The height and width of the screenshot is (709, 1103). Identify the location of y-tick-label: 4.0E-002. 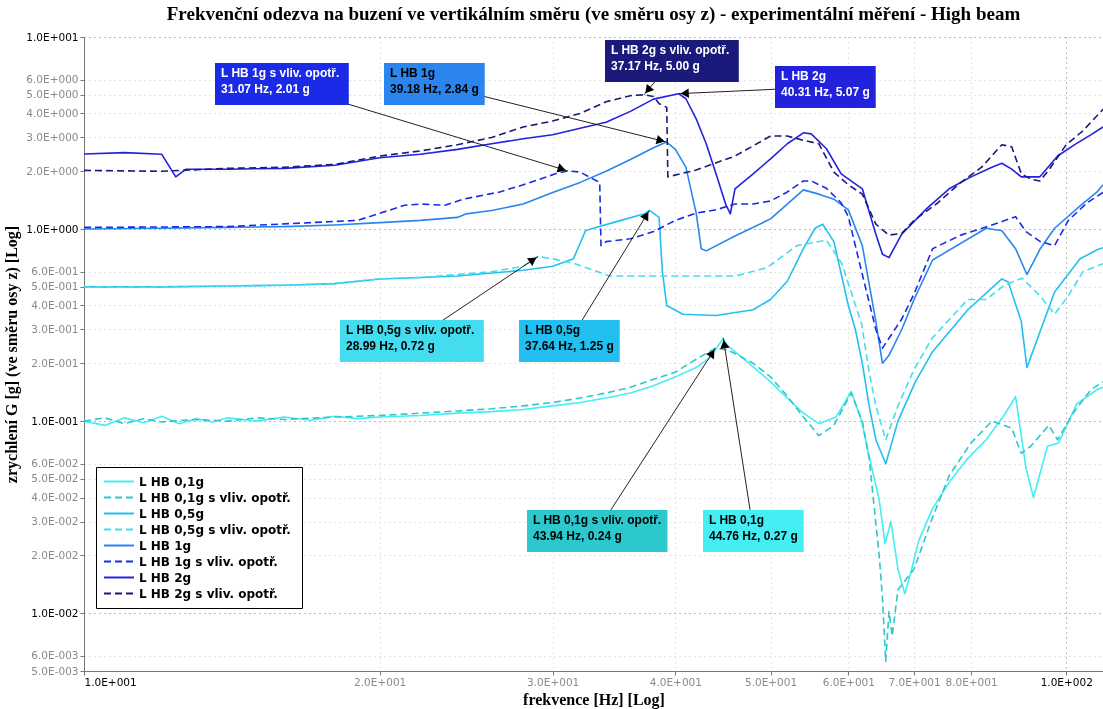
(55, 497).